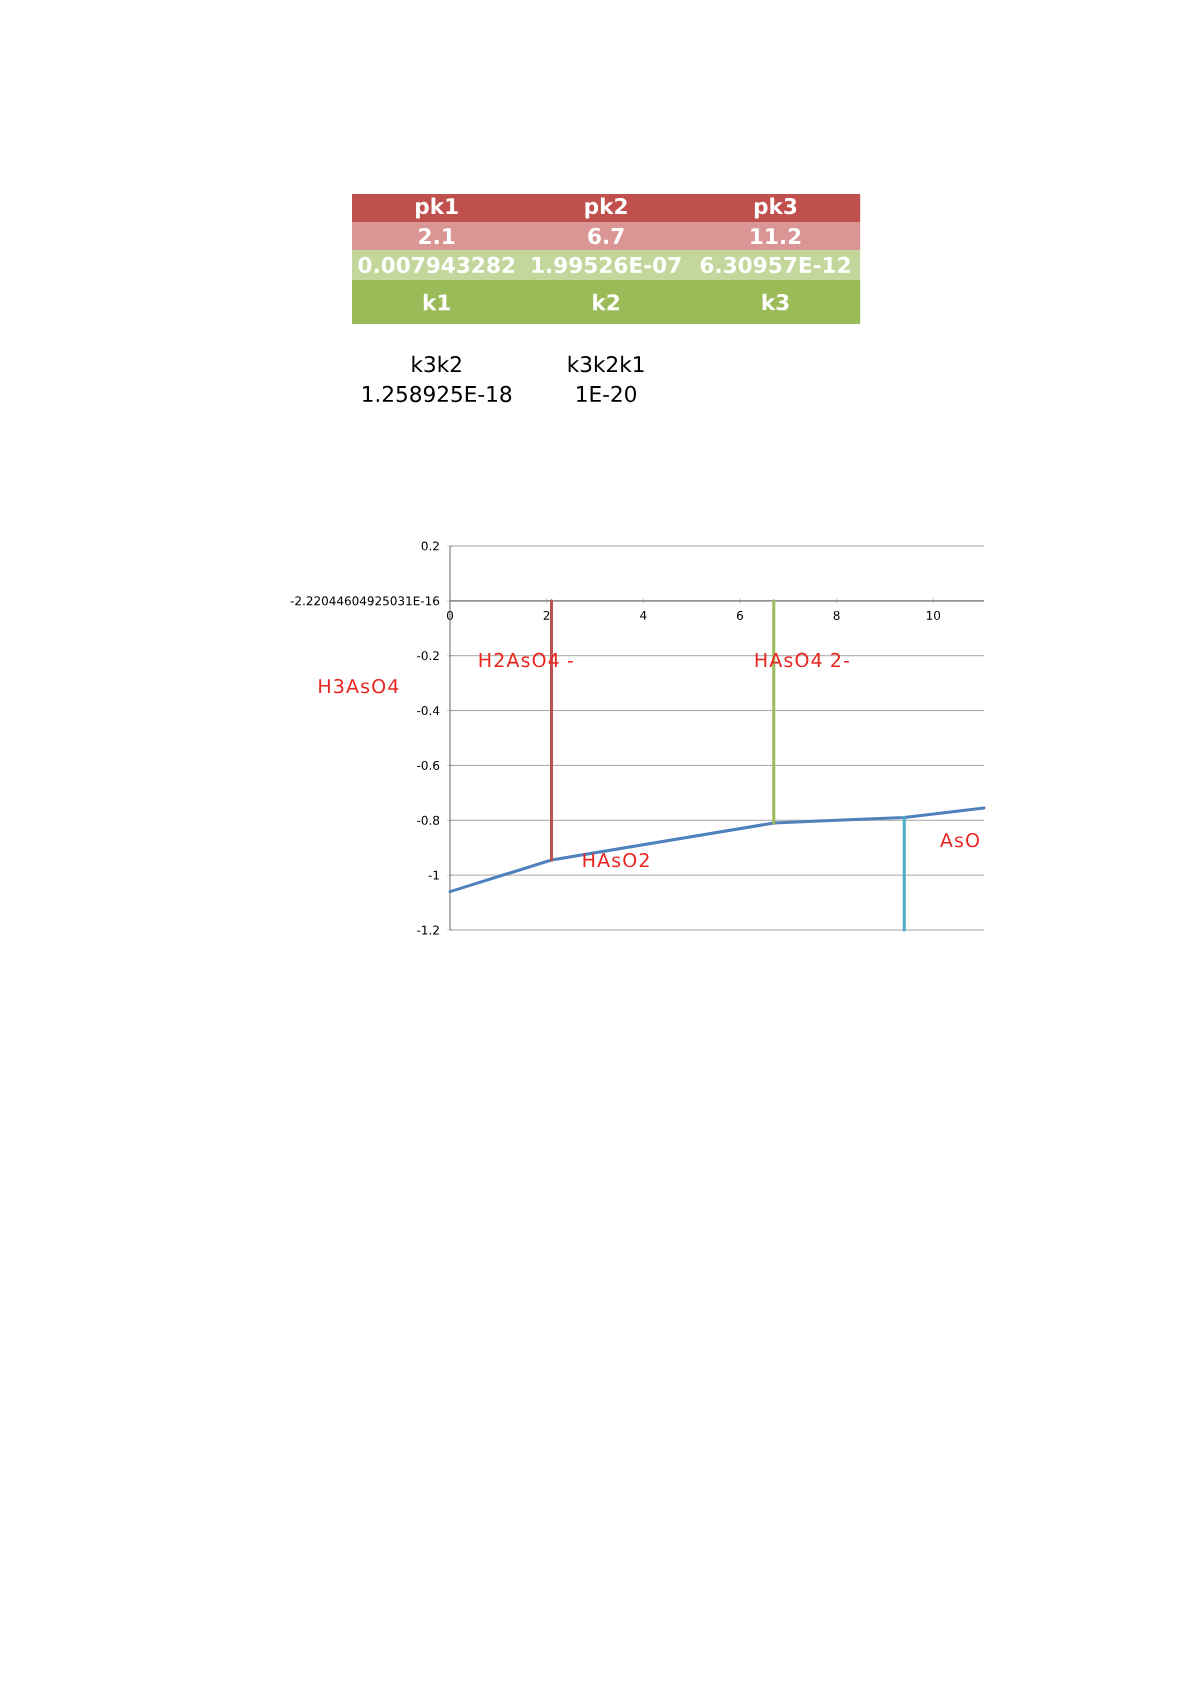  I want to click on text: 1.99526E-07, so click(606, 265).